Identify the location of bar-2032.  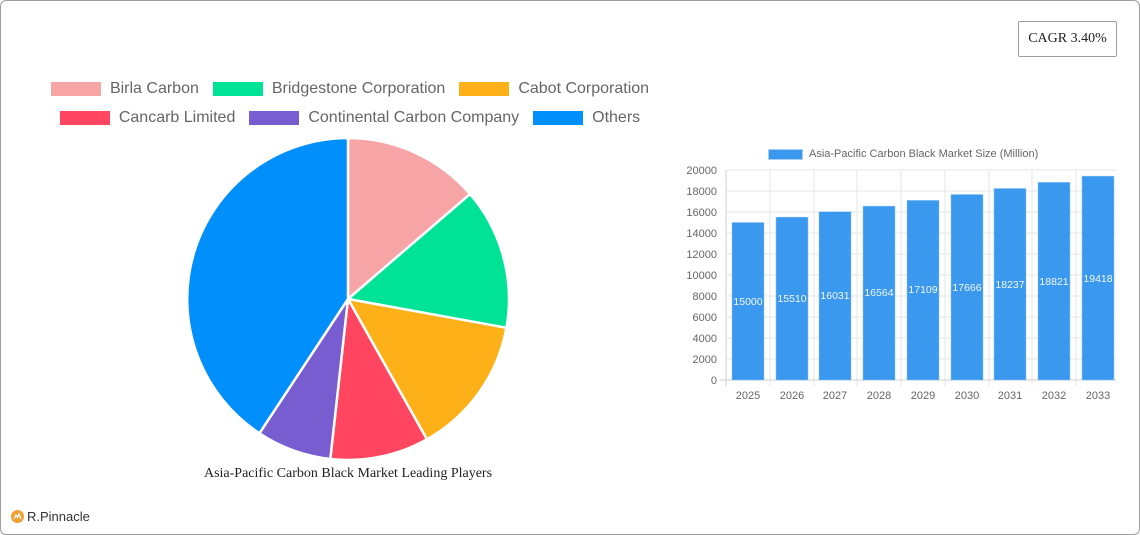
(1054, 281).